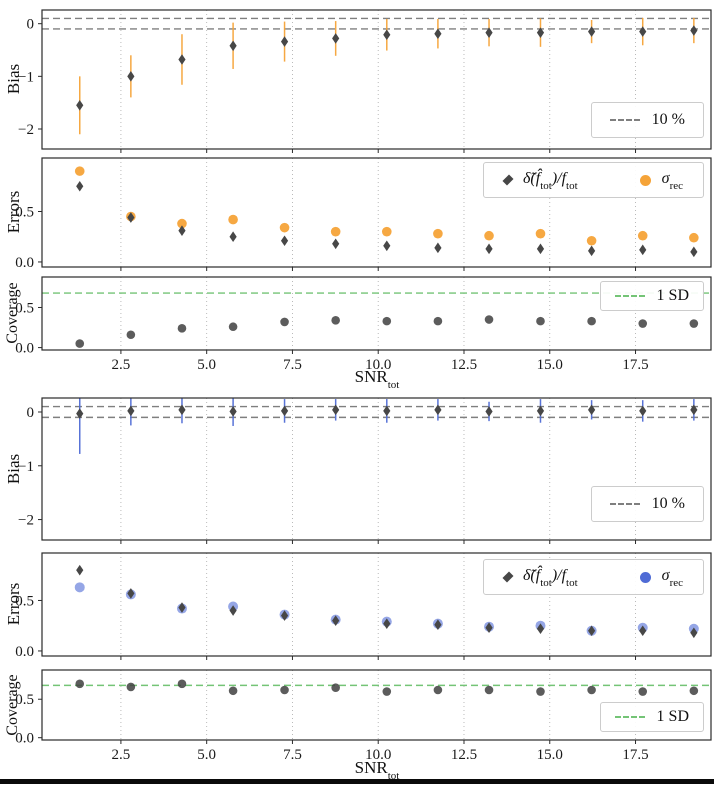 The width and height of the screenshot is (714, 787). What do you see at coordinates (12, 705) in the screenshot?
I see `y-axis-label-coverage-bottom: Coverage` at bounding box center [12, 705].